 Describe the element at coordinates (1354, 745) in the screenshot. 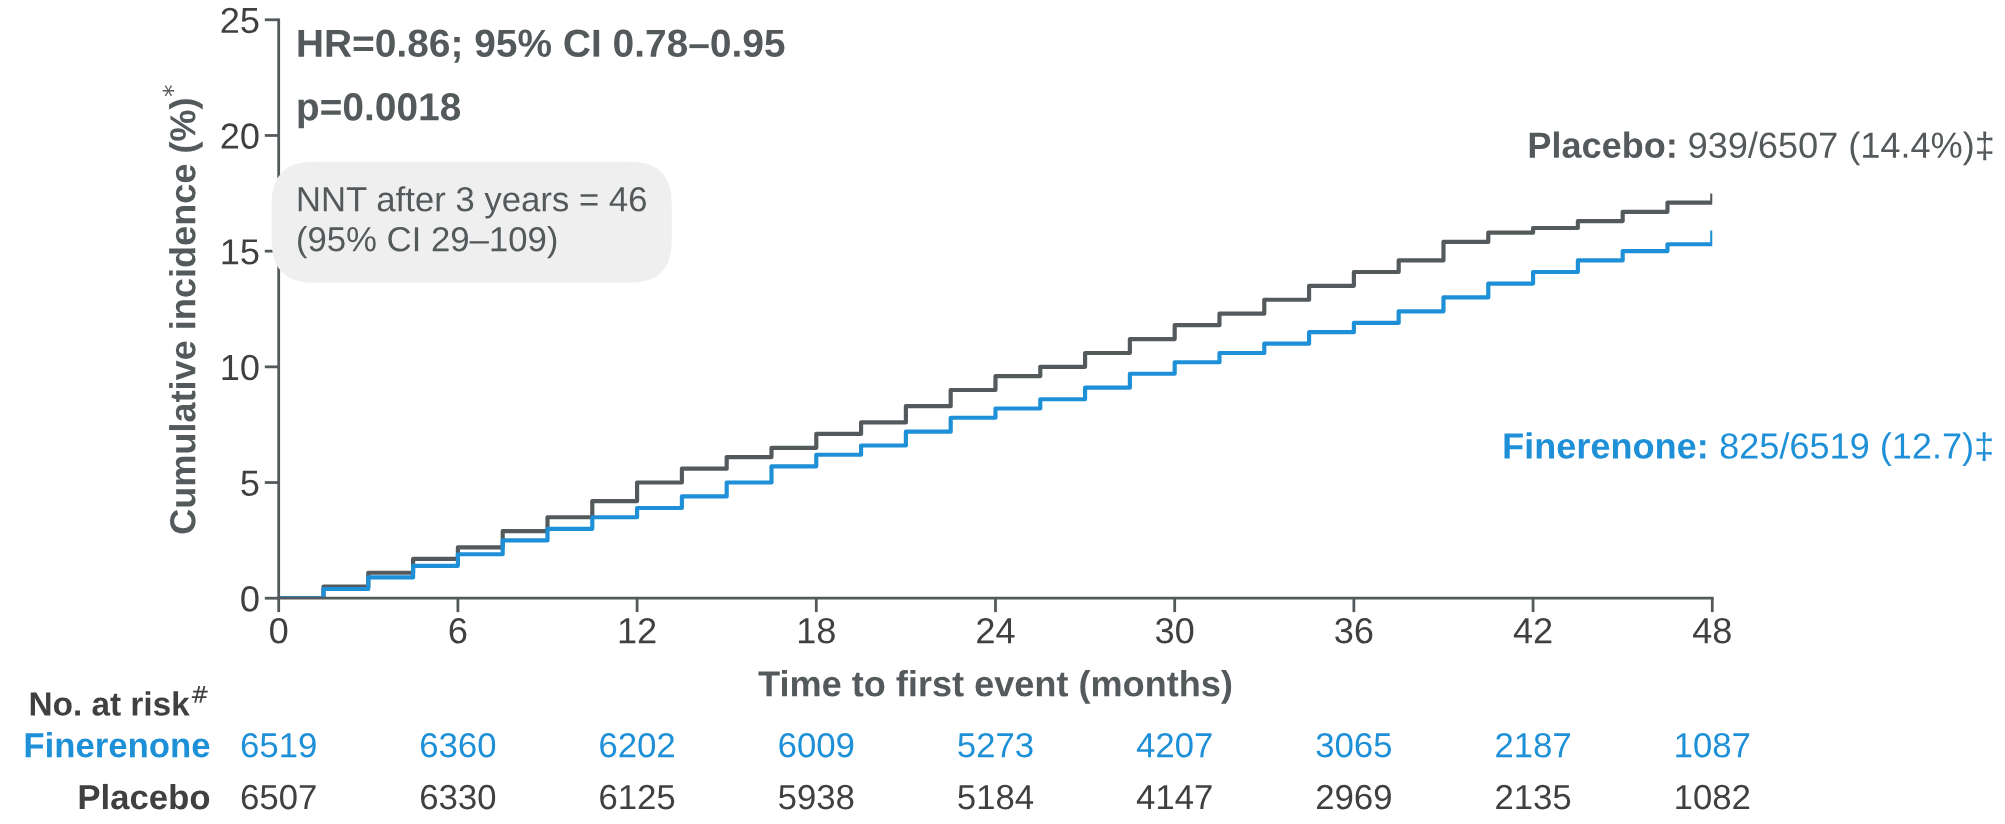

I see `text: 3065` at that location.